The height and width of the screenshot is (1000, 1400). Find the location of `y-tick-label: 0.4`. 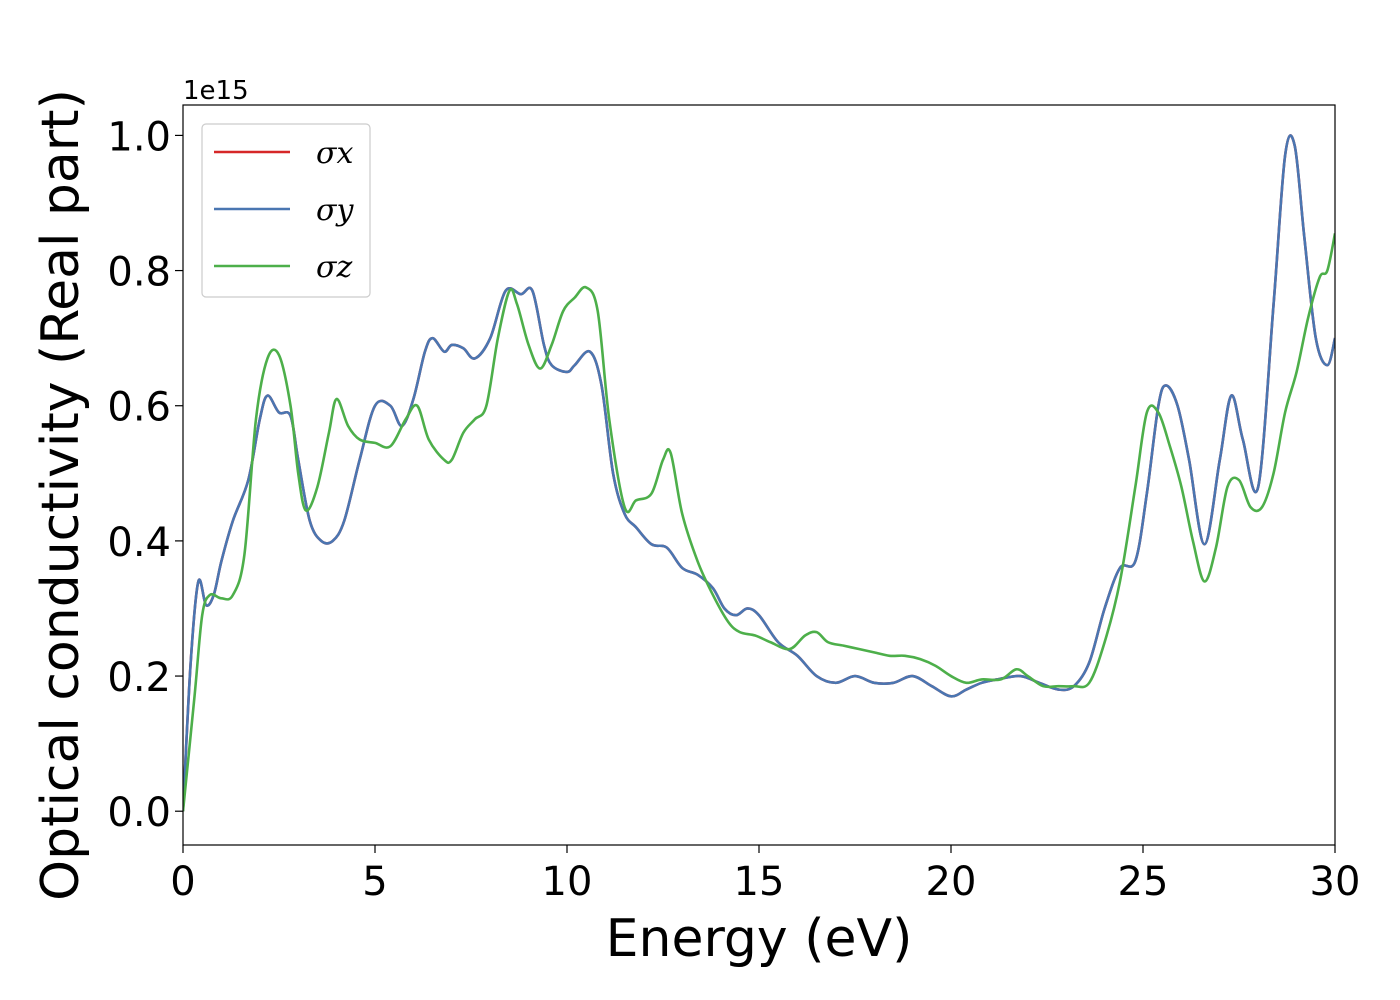

y-tick-label: 0.4 is located at coordinates (139, 543).